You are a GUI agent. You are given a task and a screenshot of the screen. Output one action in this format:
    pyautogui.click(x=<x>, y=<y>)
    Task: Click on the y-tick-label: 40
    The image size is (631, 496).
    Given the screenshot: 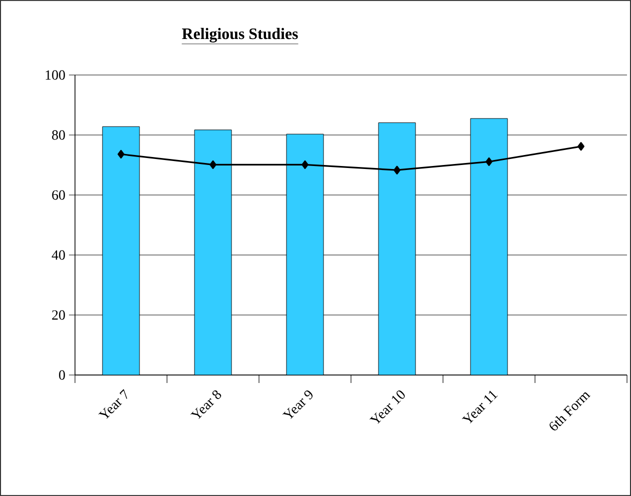 What is the action you would take?
    pyautogui.click(x=58, y=255)
    